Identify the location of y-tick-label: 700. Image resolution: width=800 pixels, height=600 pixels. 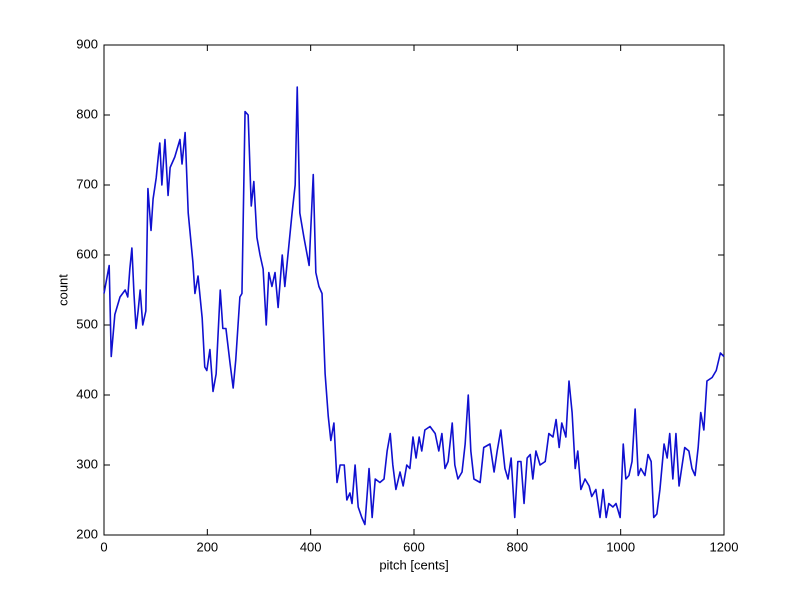
(87, 183).